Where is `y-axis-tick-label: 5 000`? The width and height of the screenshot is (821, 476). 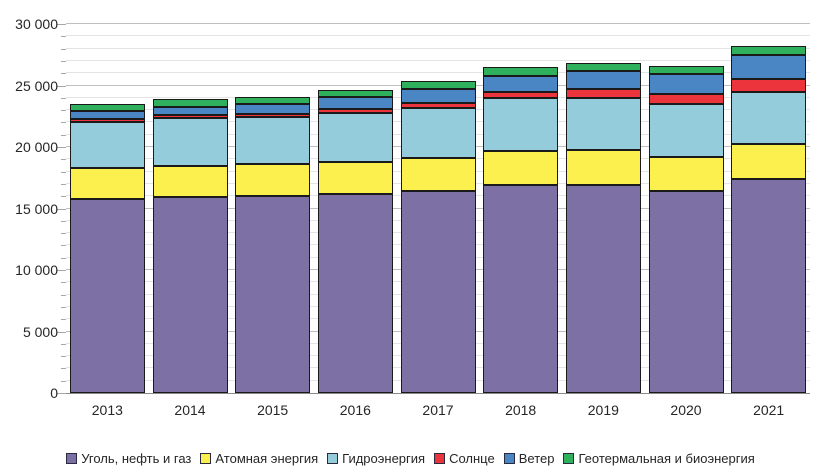 y-axis-tick-label: 5 000 is located at coordinates (40, 331).